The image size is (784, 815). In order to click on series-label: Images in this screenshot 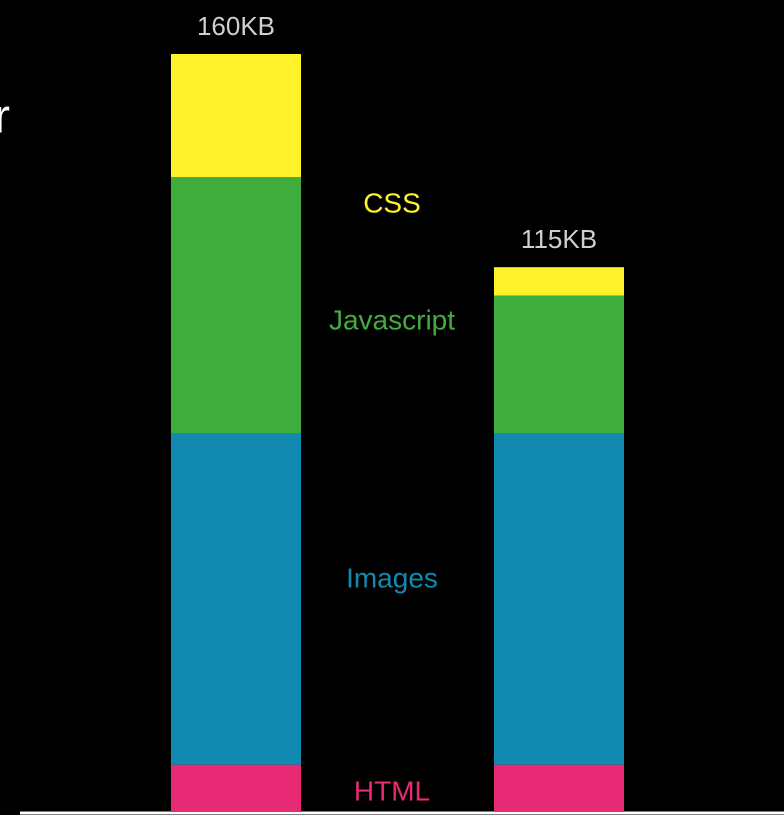, I will do `click(392, 577)`.